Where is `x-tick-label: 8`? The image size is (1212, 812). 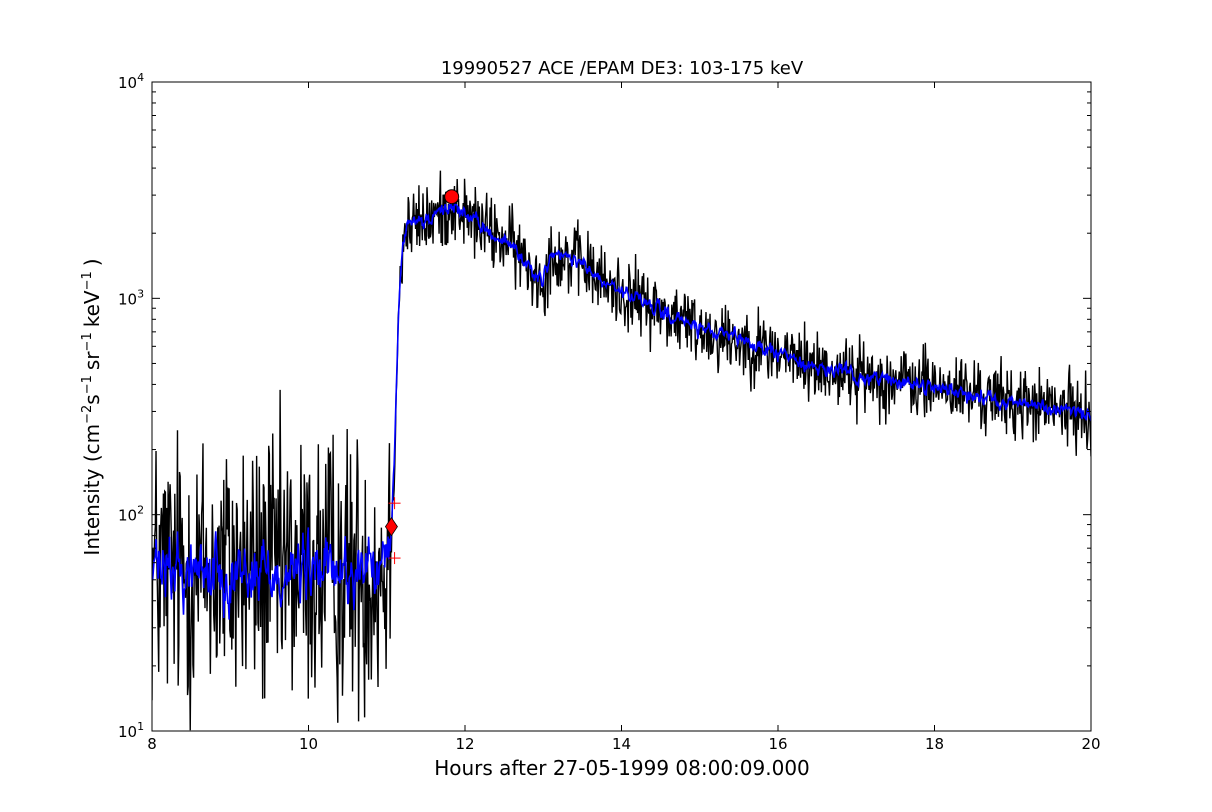
x-tick-label: 8 is located at coordinates (152, 744).